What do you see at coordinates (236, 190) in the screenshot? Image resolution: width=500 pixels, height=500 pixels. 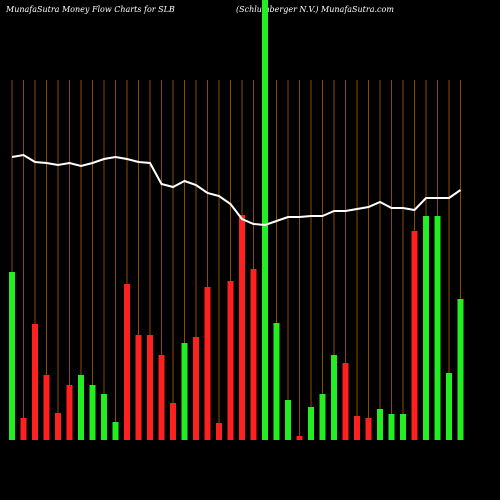 I see `price-line` at bounding box center [236, 190].